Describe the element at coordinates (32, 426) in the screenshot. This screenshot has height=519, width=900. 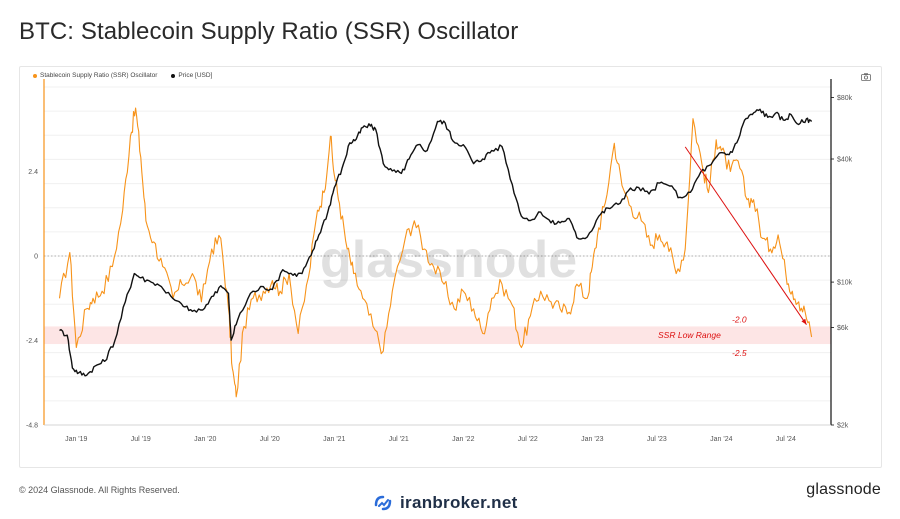
I see `y-left-tick-label: -4.8` at that location.